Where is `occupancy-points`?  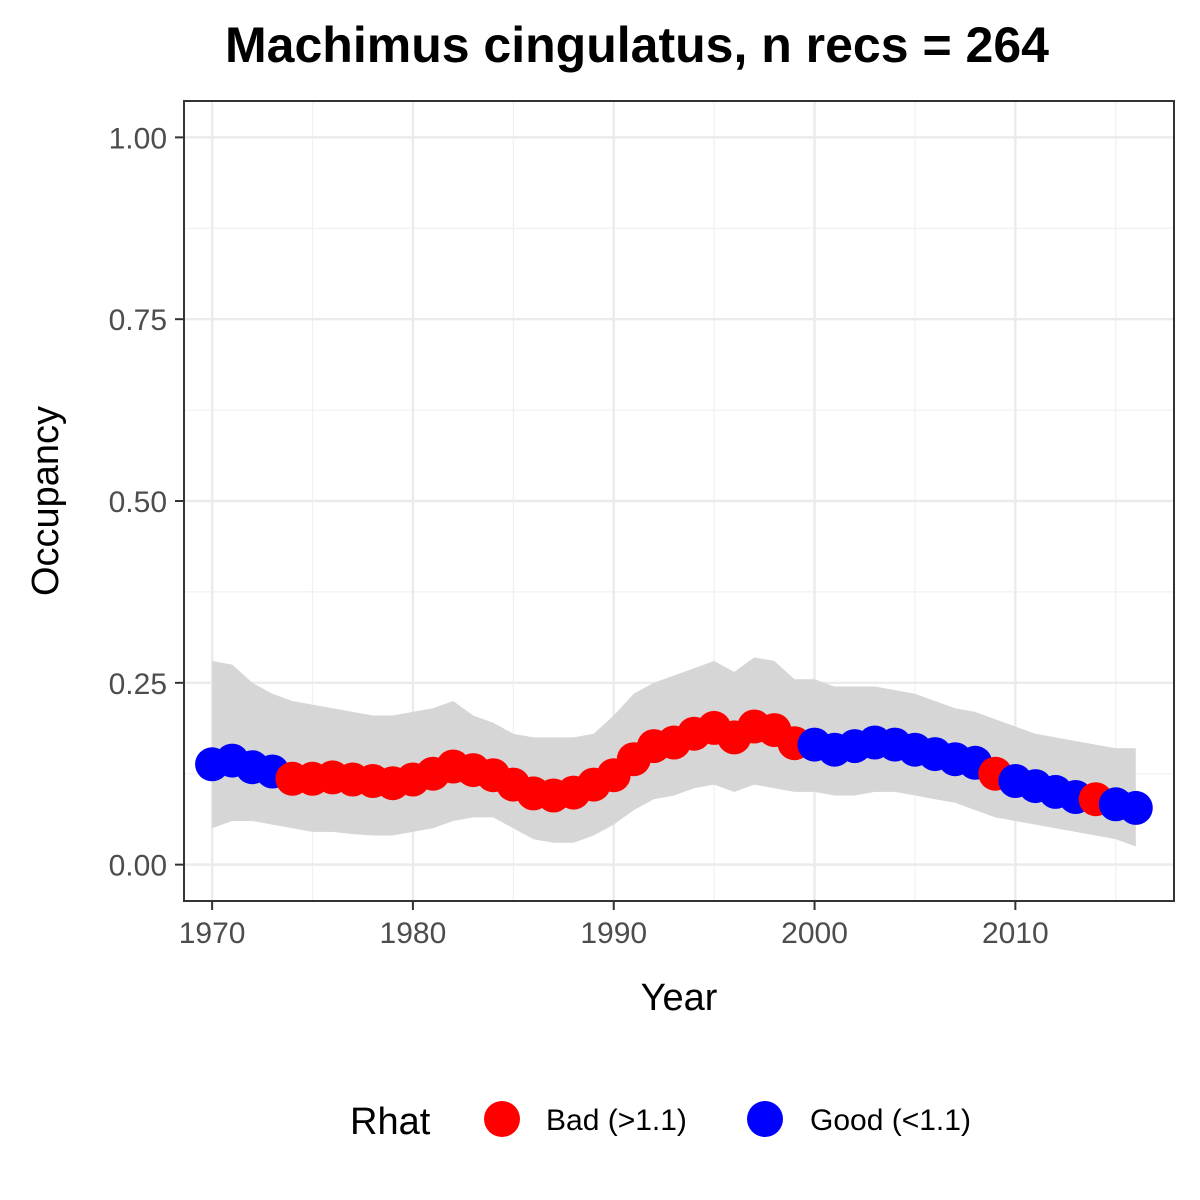 occupancy-points is located at coordinates (674, 767).